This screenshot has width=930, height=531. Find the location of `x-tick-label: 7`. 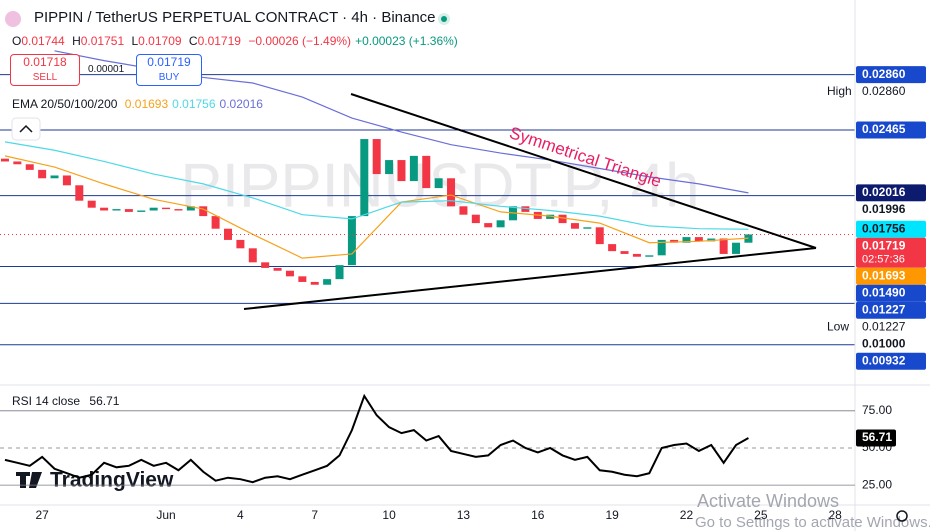

x-tick-label: 7 is located at coordinates (314, 515).